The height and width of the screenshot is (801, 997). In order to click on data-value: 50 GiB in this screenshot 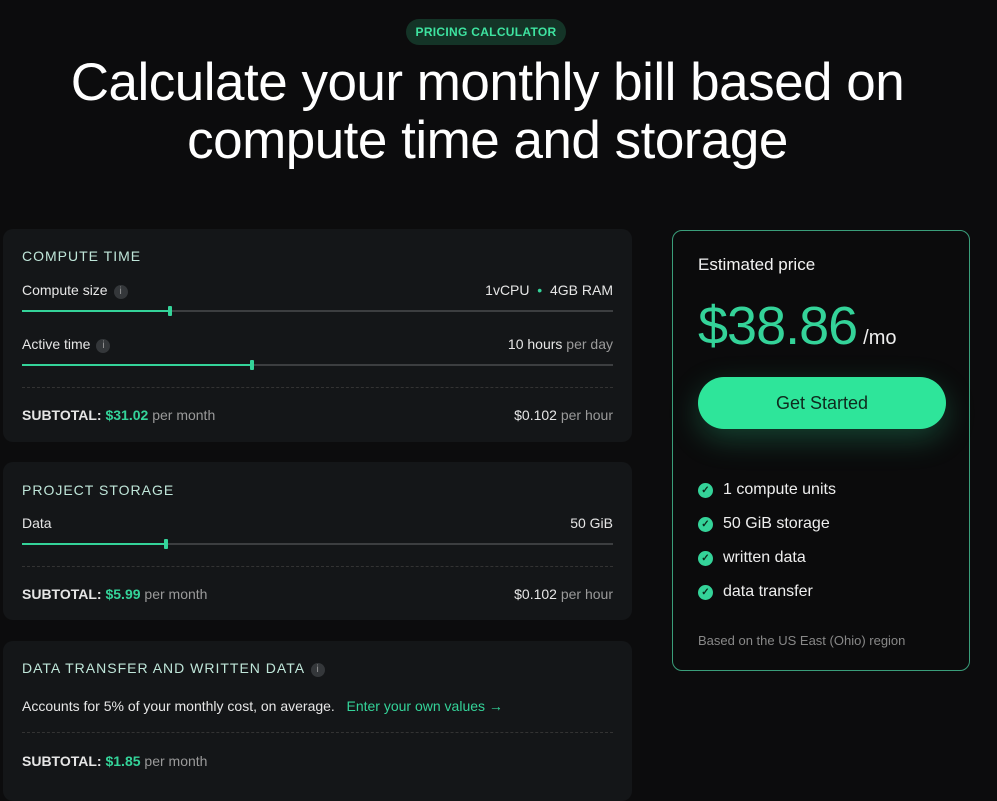, I will do `click(591, 523)`.